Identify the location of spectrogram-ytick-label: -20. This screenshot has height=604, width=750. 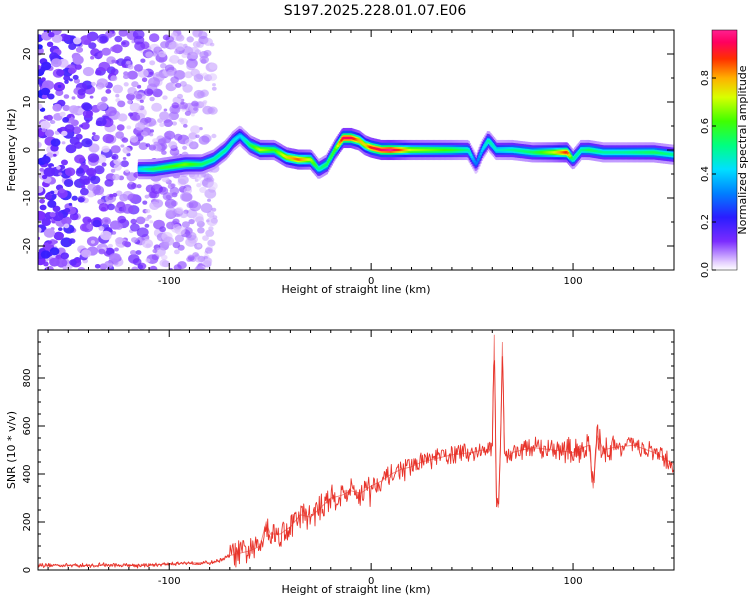
(27, 246).